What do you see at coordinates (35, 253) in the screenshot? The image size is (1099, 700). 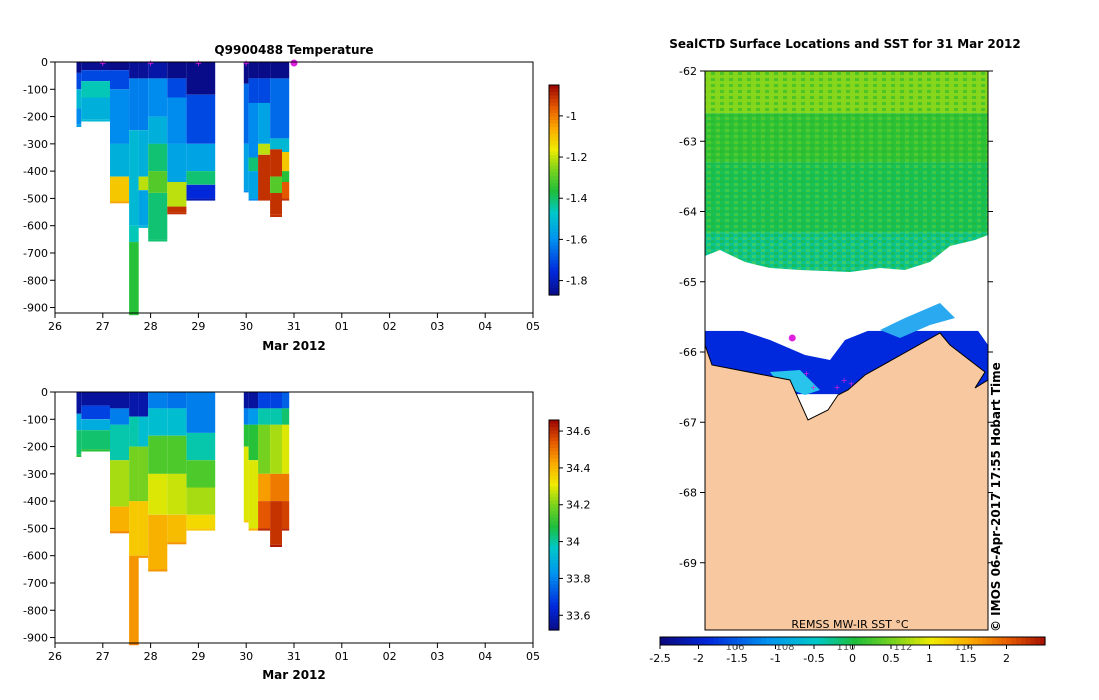 I see `y-tick-label: -700` at bounding box center [35, 253].